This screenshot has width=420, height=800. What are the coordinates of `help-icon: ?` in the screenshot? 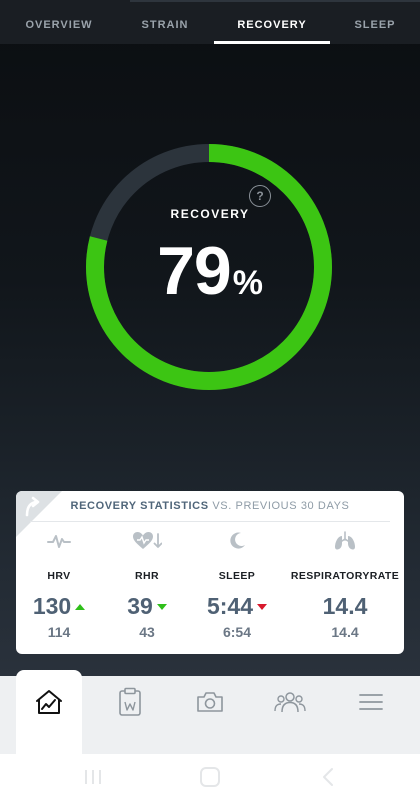 It's located at (260, 196).